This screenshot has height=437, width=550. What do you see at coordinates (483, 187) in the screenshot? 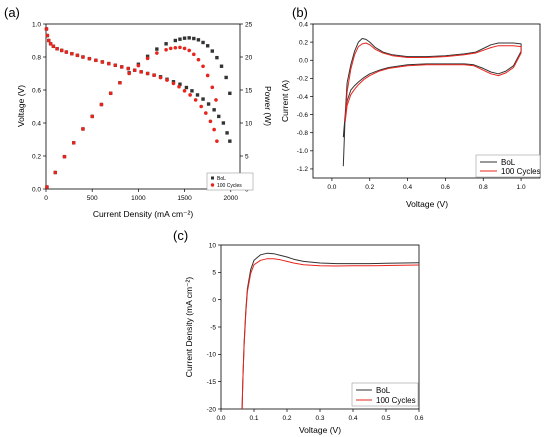
I see `x-tick-label-b: 0.8` at bounding box center [483, 187].